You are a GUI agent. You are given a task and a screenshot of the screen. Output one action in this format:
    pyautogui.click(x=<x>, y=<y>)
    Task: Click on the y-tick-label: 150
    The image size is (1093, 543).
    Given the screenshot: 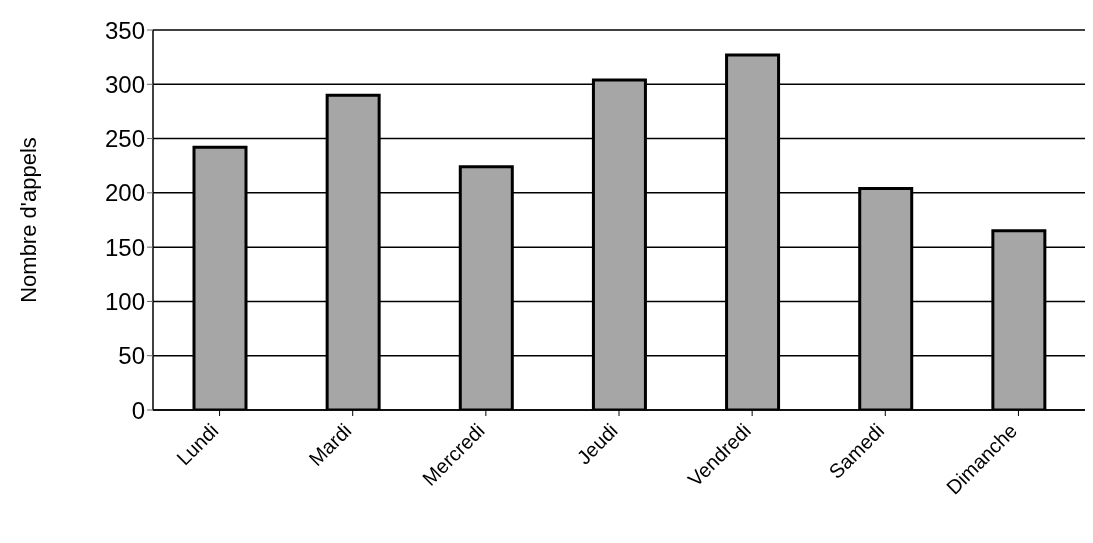 What is the action you would take?
    pyautogui.click(x=124, y=247)
    